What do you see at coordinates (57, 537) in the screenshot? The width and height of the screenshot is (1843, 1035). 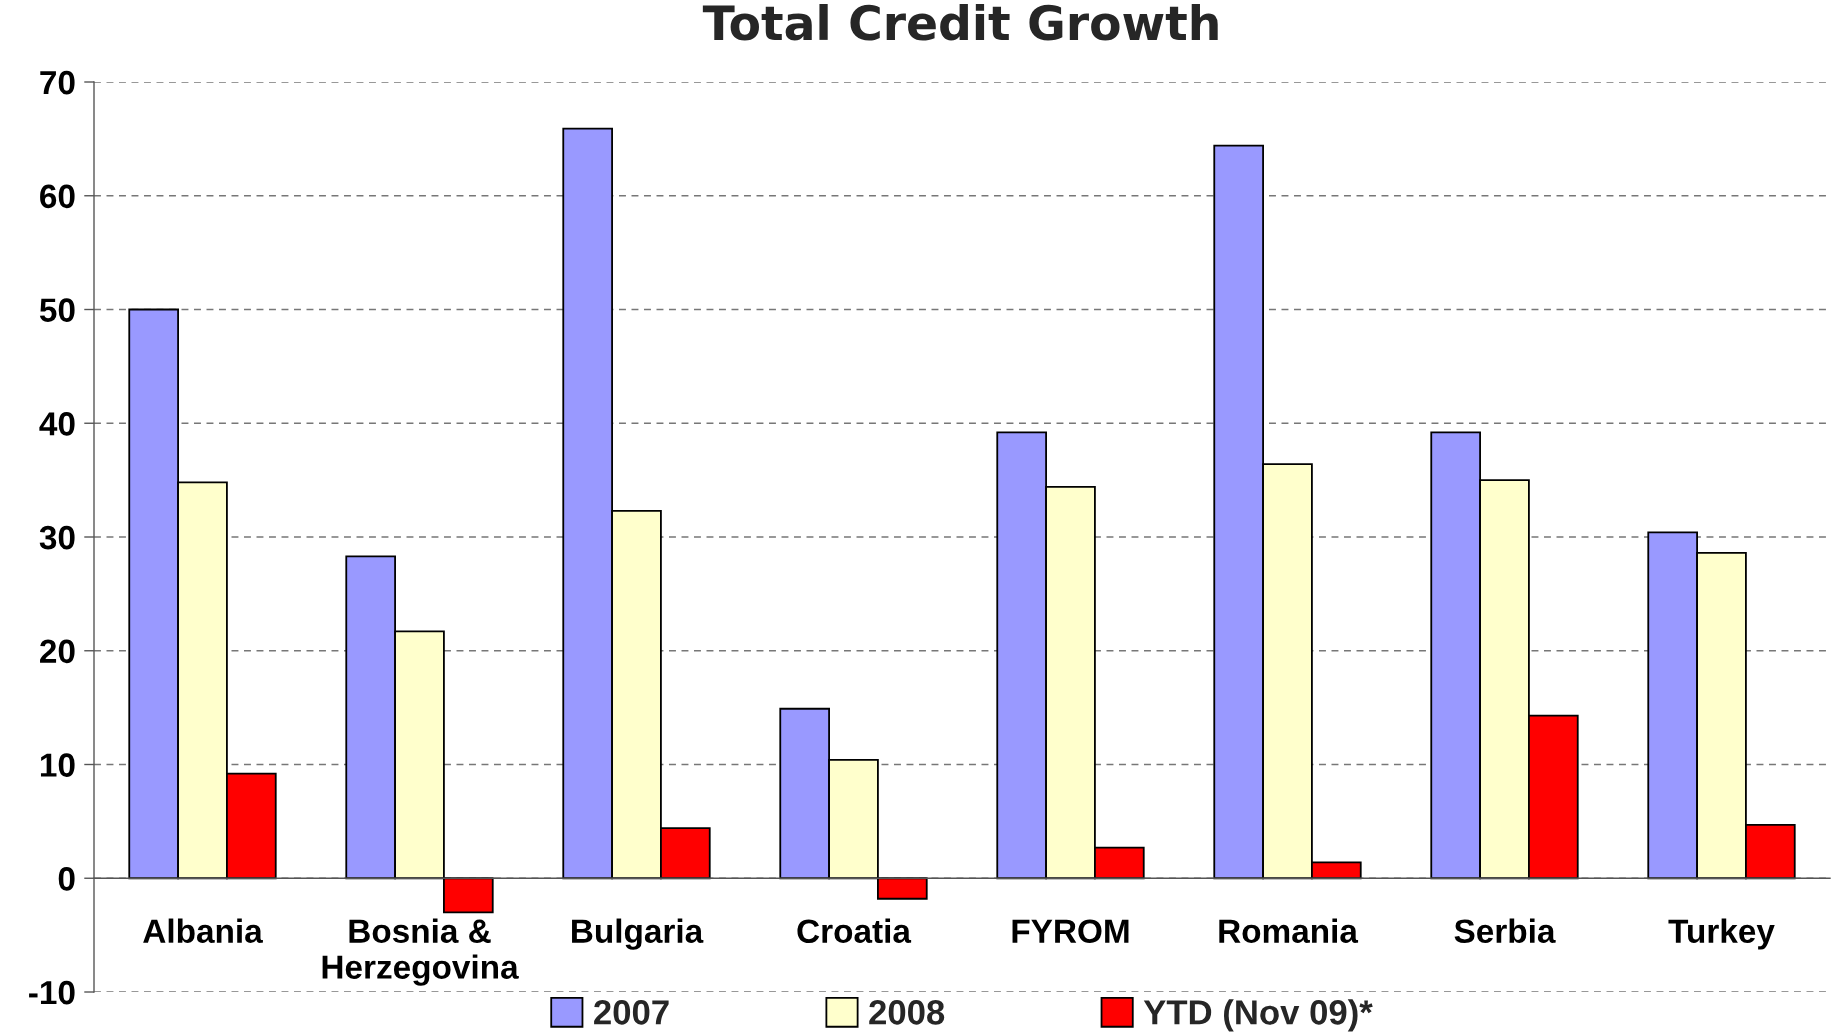 I see `y-tick-label: 30` at bounding box center [57, 537].